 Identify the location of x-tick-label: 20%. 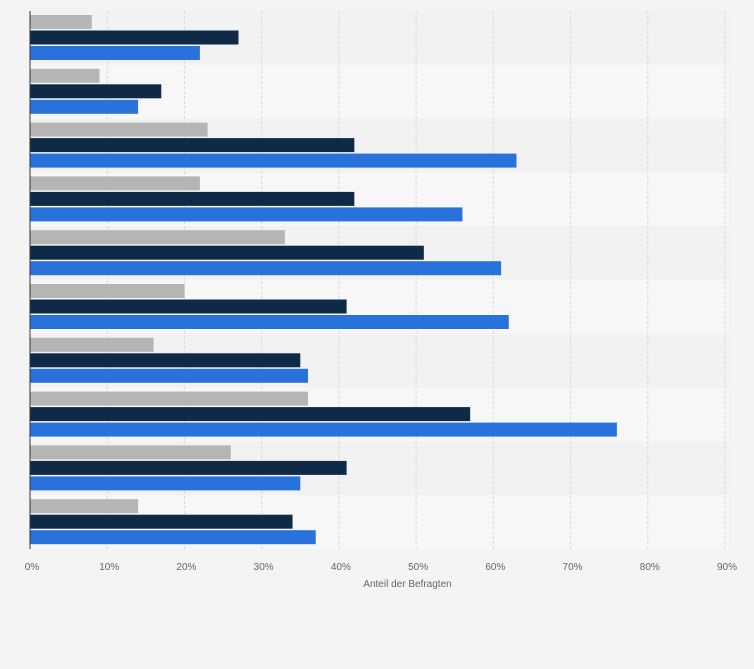
(186, 567).